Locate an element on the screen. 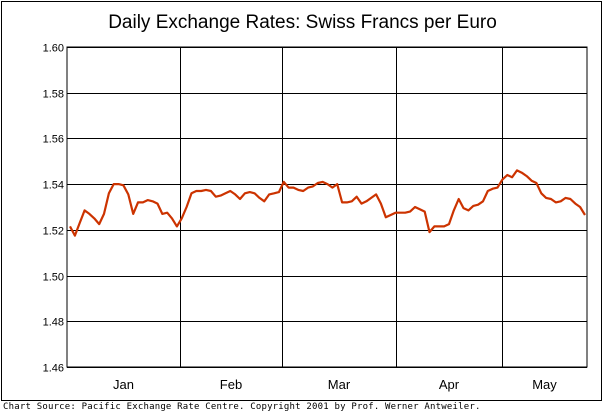 This screenshot has height=415, width=605. x-tick-label: May is located at coordinates (544, 384).